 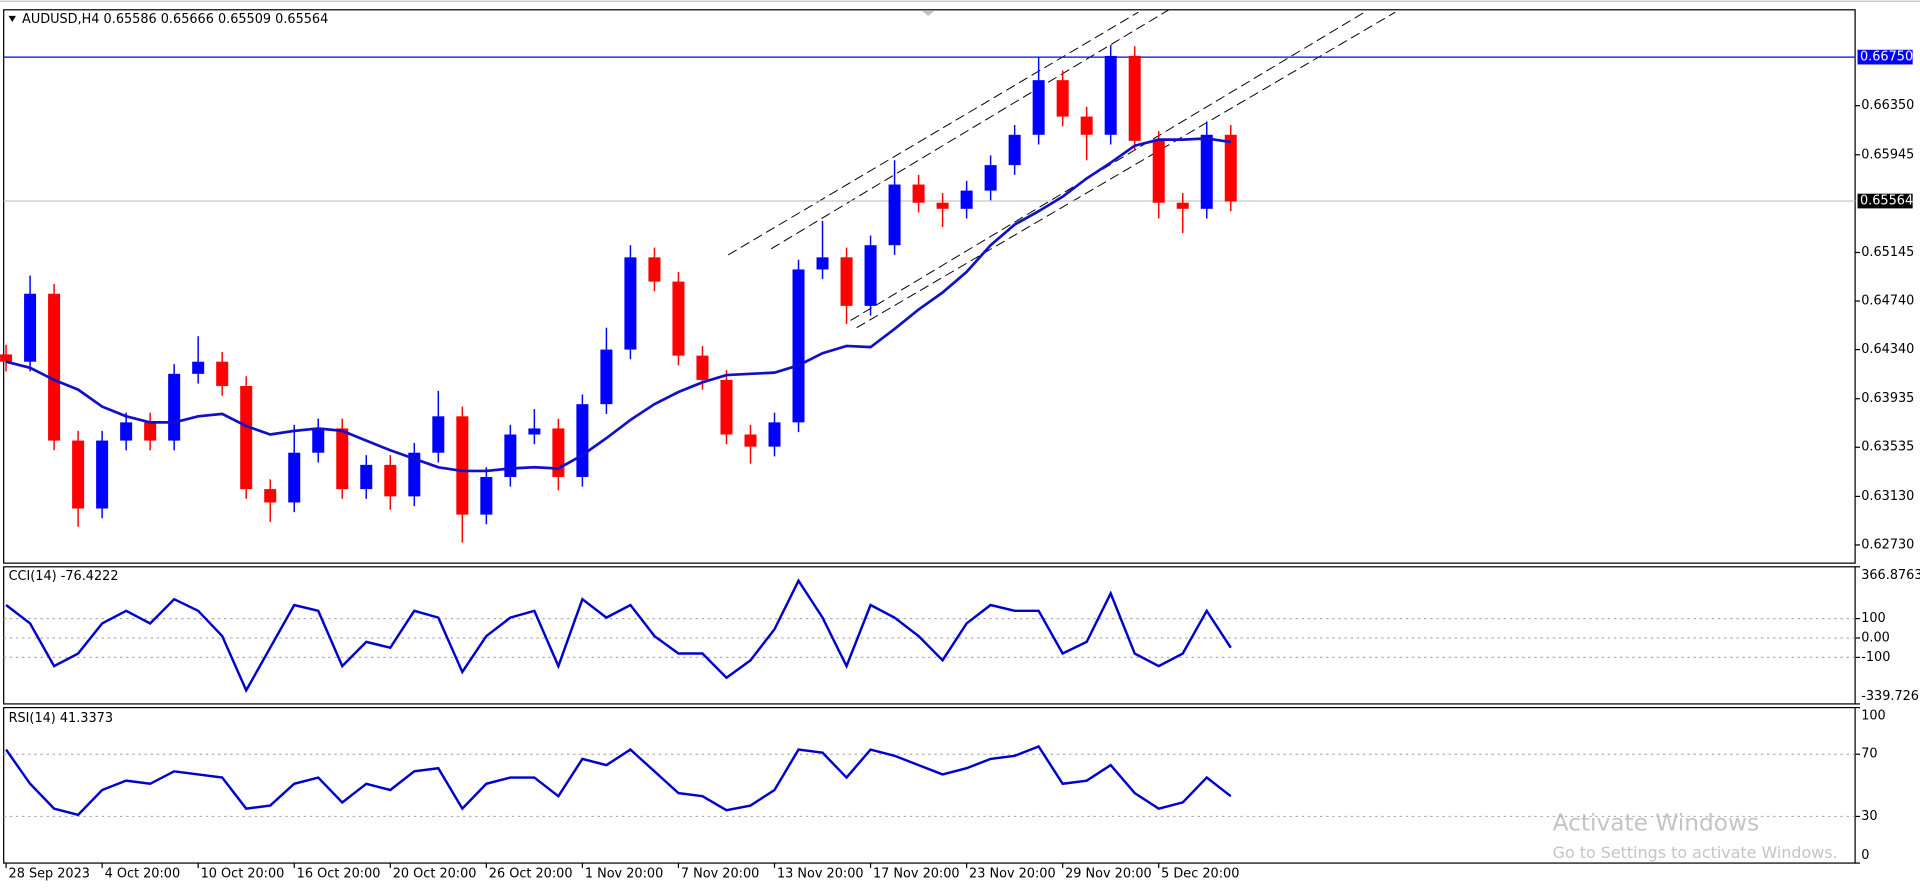 I want to click on x-tick-label: 5 Dec 20:00, so click(x=1200, y=874).